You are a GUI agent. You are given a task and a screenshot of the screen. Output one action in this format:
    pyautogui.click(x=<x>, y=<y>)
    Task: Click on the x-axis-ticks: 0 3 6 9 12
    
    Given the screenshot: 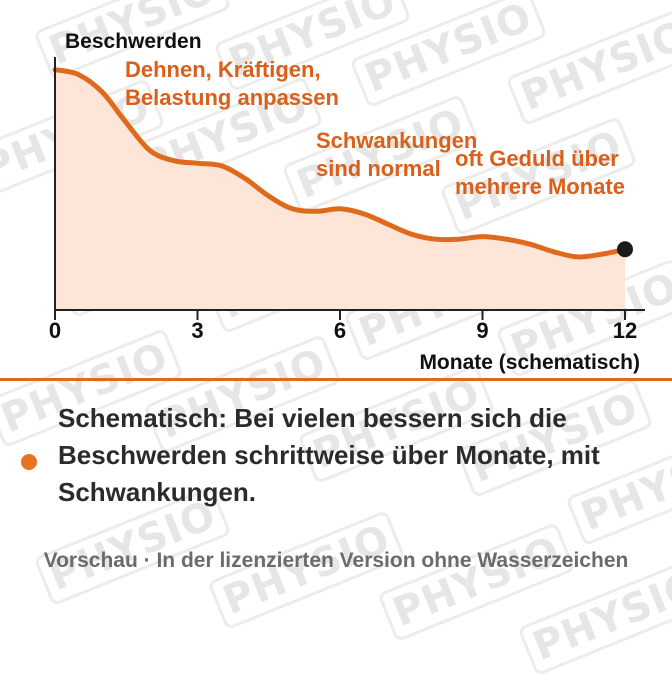 What is the action you would take?
    pyautogui.click(x=343, y=326)
    